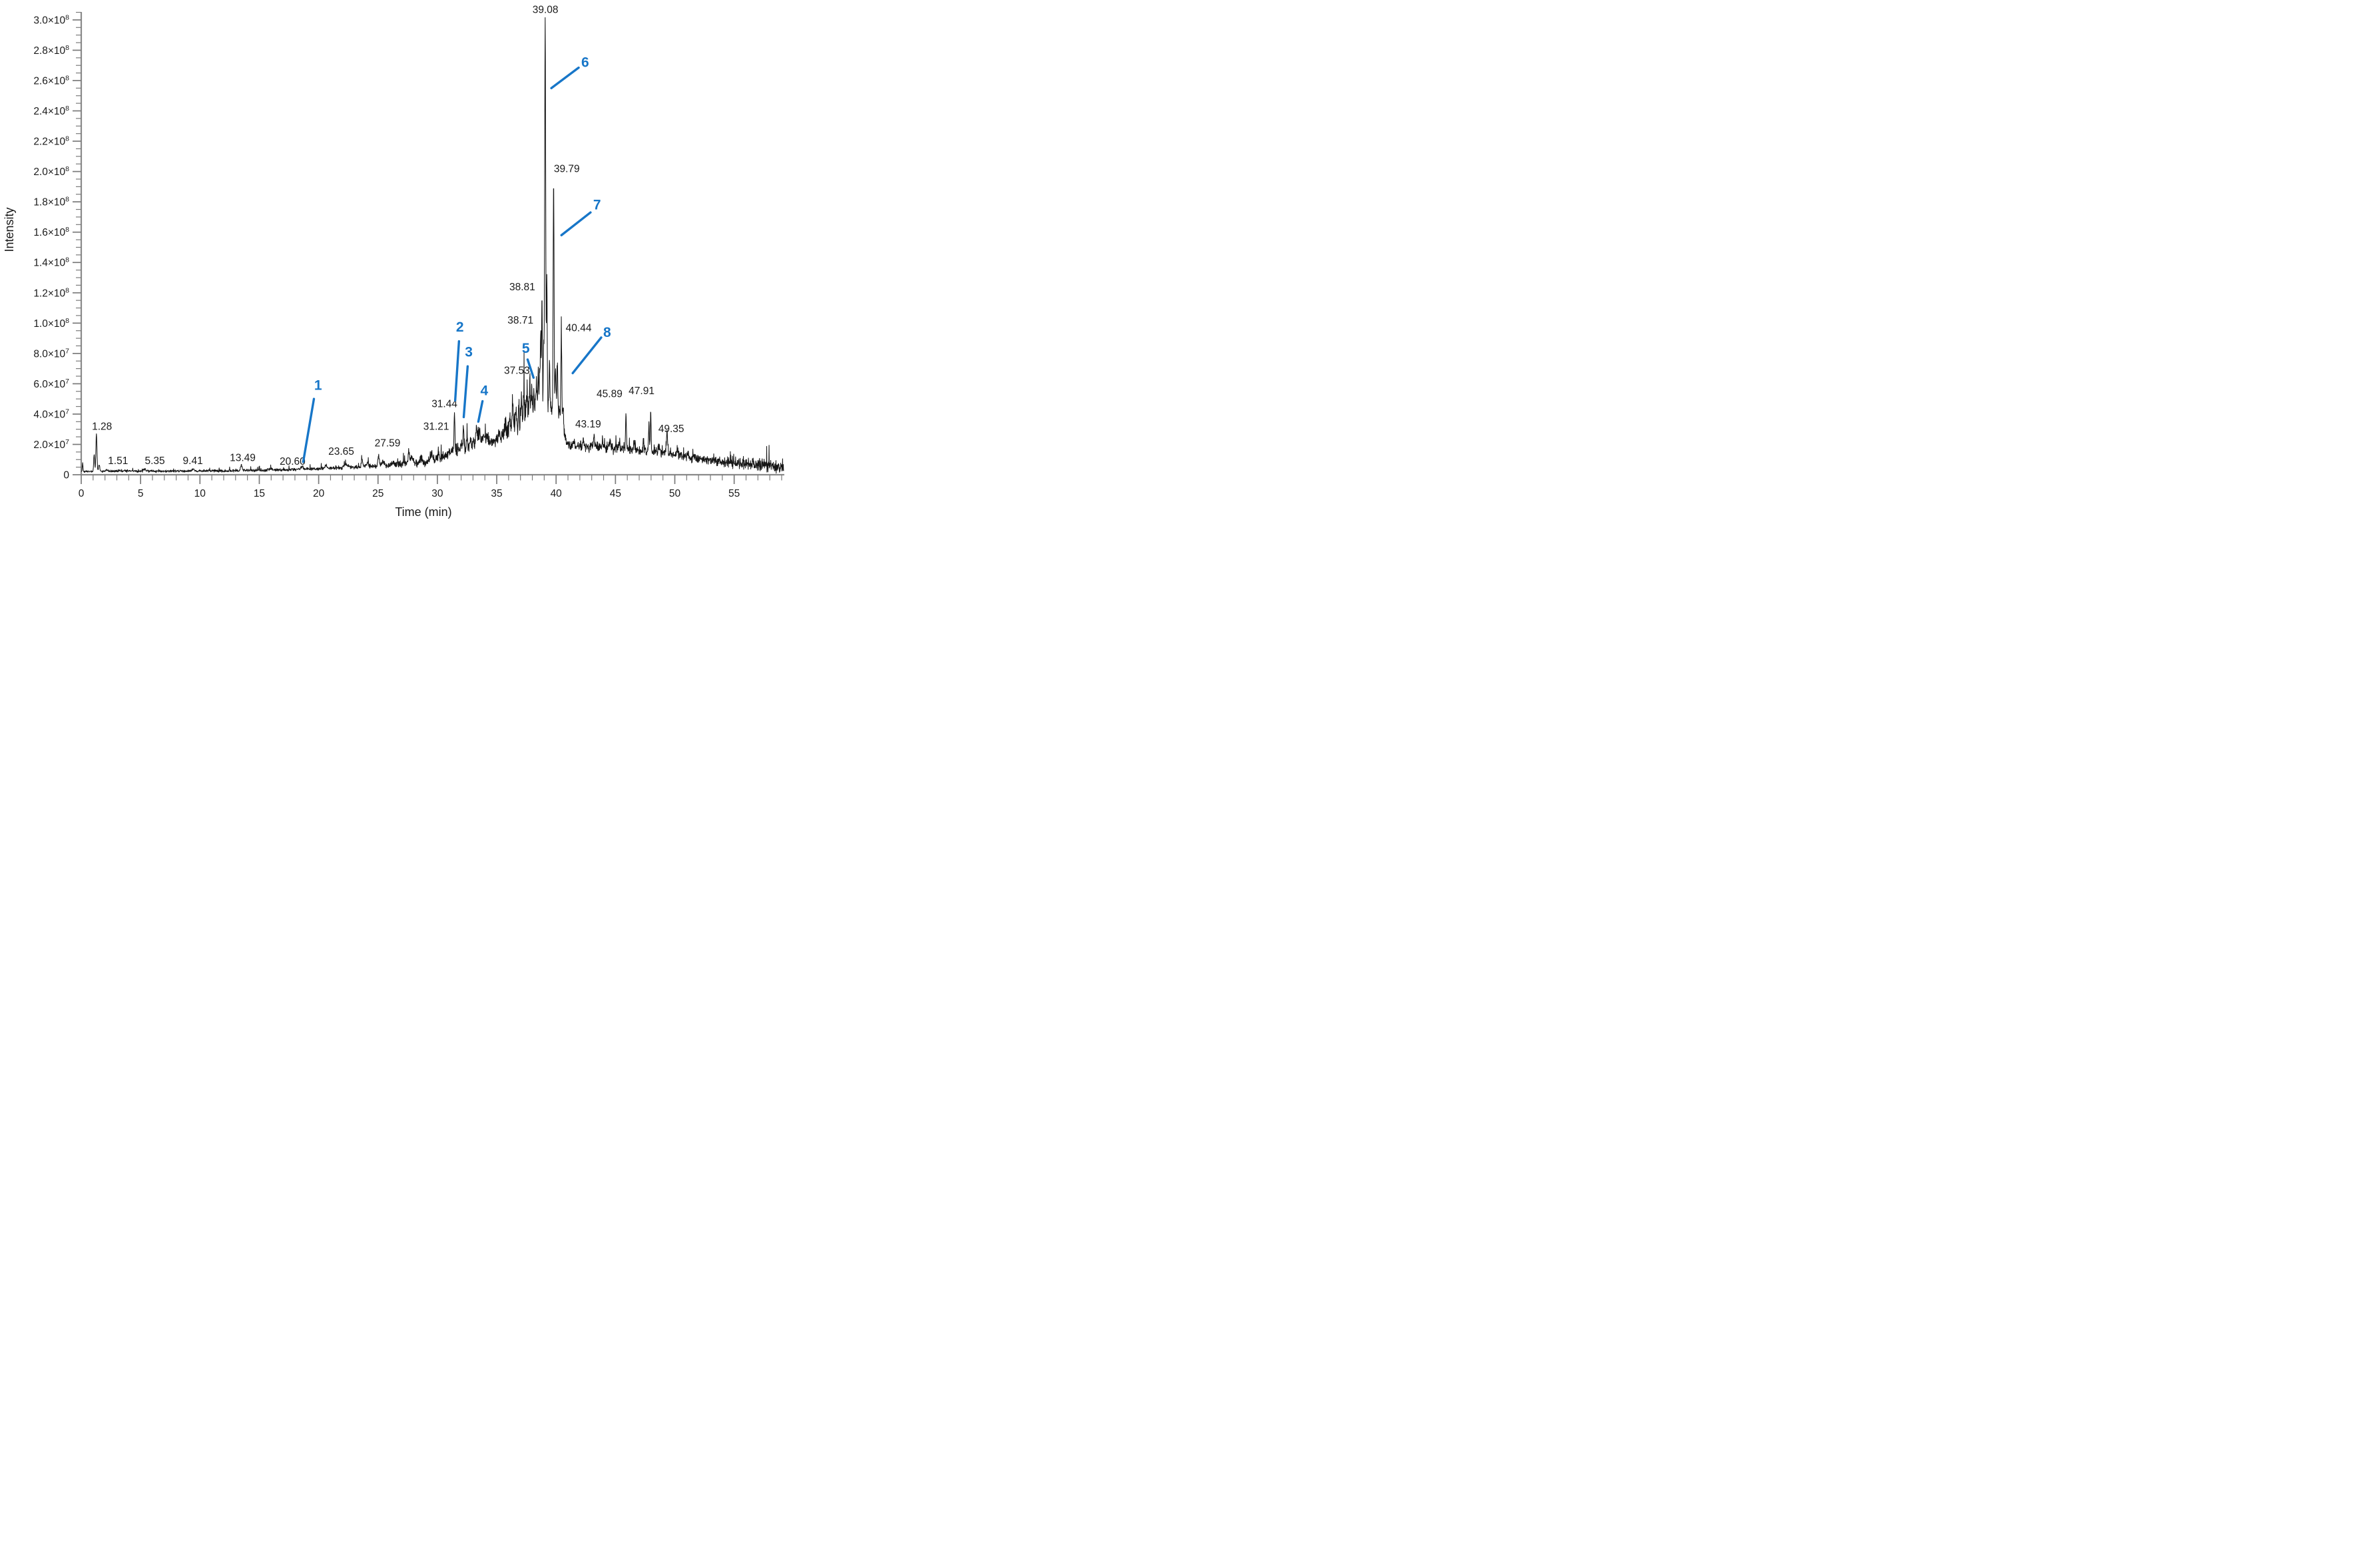 The width and height of the screenshot is (2353, 1568). I want to click on annotation-2: 2, so click(459, 361).